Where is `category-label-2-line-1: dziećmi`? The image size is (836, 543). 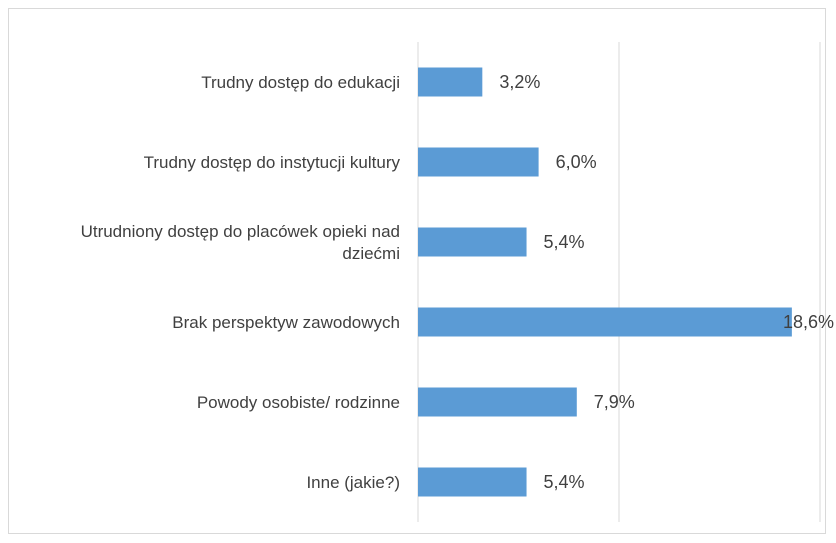 category-label-2-line-1: dziećmi is located at coordinates (371, 253).